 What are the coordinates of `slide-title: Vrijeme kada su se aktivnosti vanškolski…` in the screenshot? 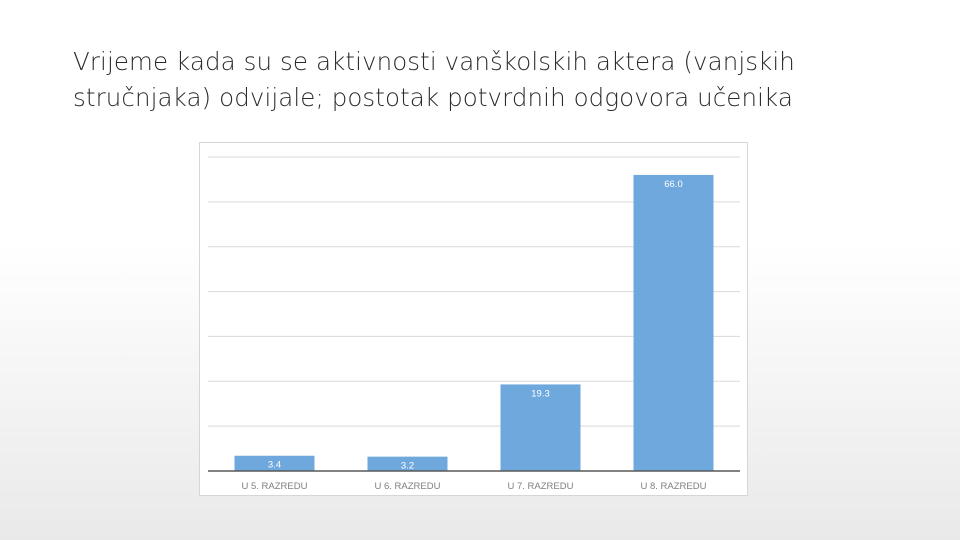 It's located at (434, 79).